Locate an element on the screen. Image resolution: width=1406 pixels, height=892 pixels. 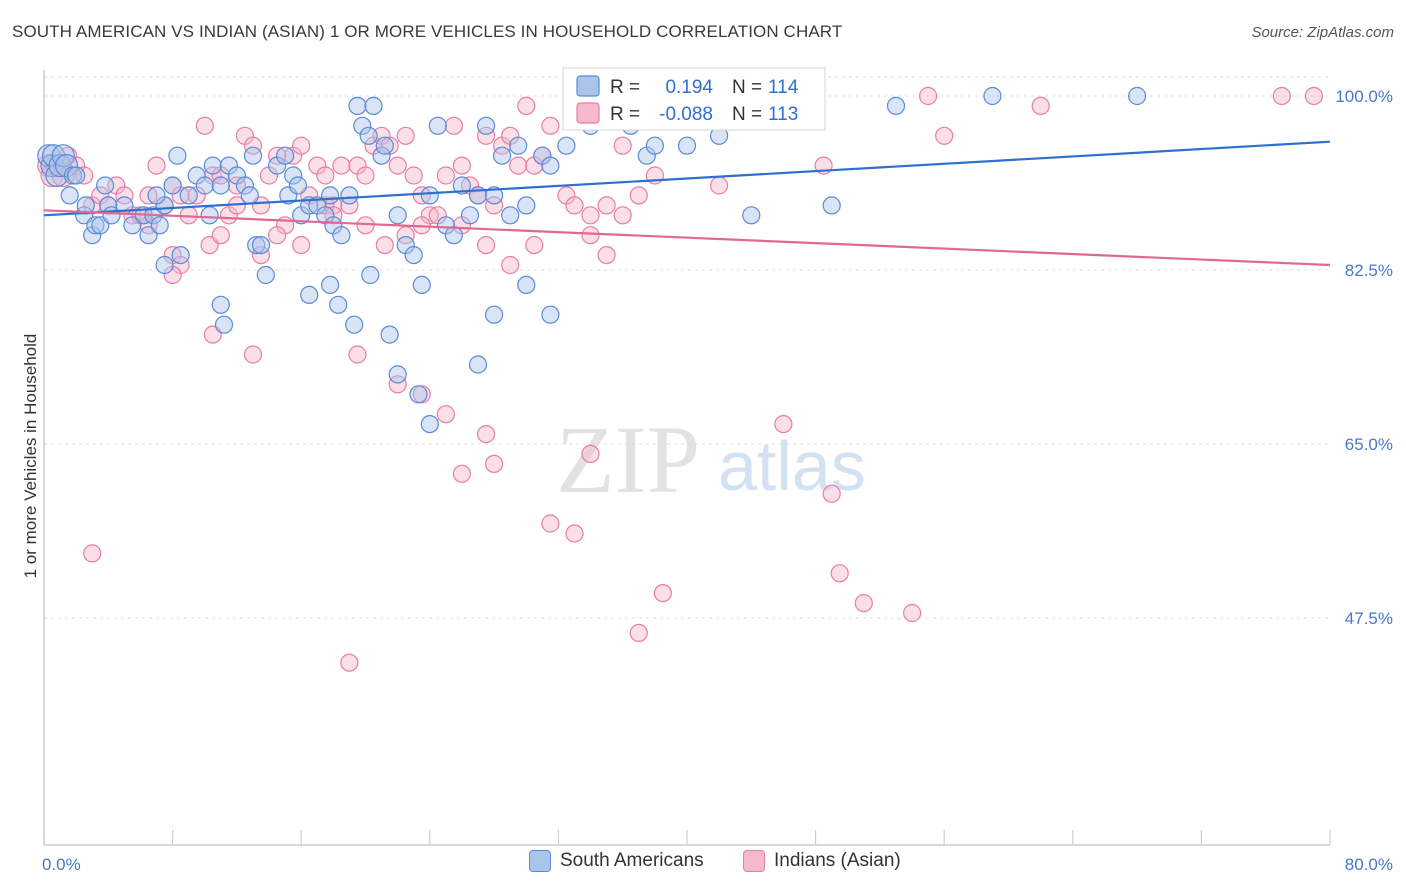
watermark-atlas: atlas is located at coordinates (792, 466).